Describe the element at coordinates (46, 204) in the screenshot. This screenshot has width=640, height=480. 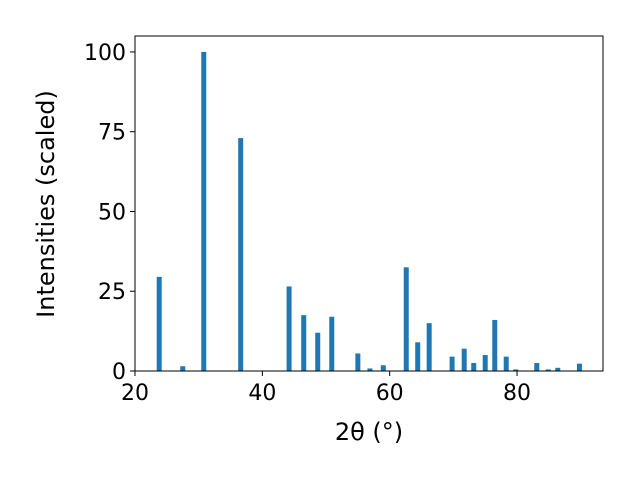
I see `y-axis-label: Intensities (scaled)` at that location.